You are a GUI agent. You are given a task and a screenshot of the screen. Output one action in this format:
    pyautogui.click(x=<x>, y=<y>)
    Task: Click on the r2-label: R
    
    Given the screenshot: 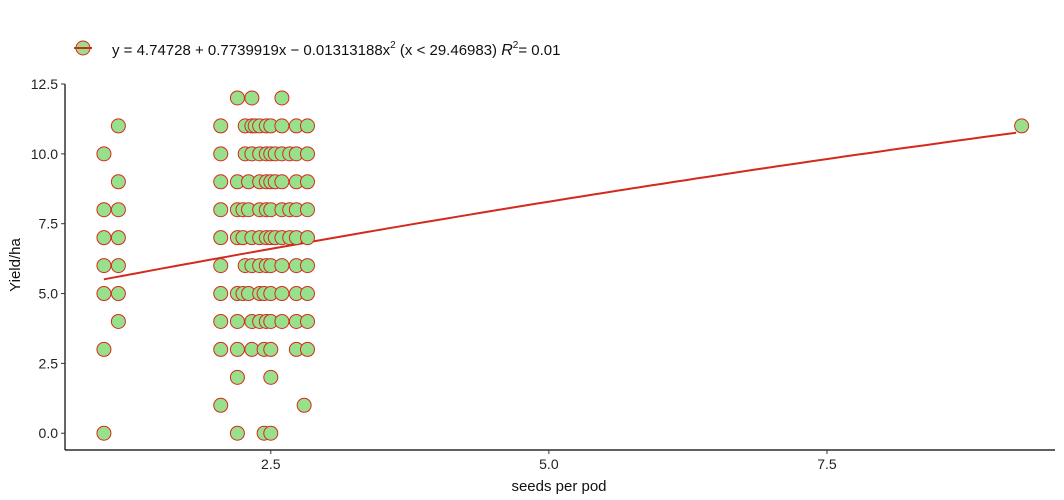 What is the action you would take?
    pyautogui.click(x=507, y=50)
    